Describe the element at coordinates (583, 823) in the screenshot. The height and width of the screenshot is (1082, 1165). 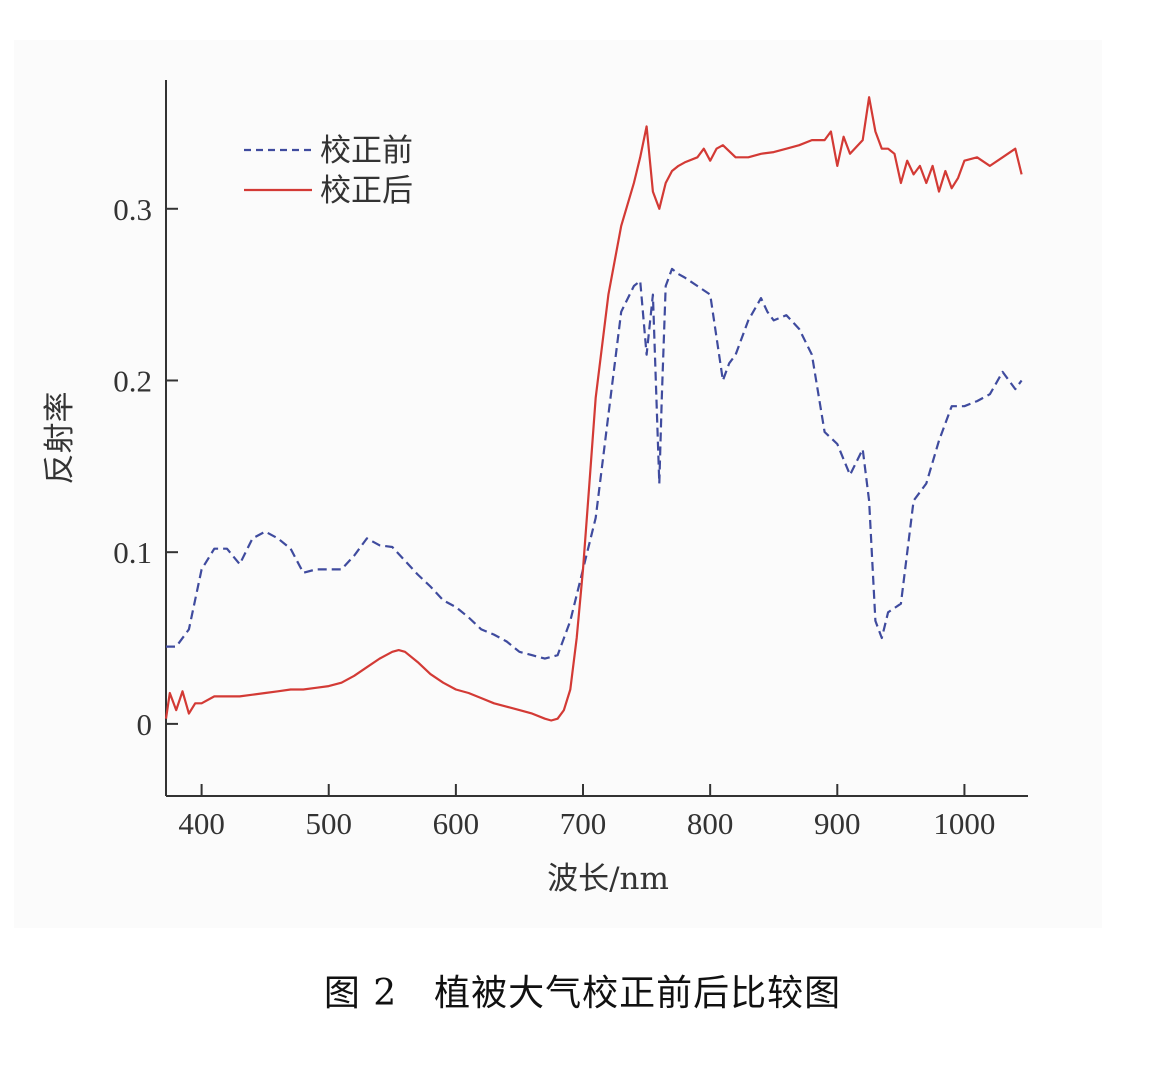
I see `x-tick-label-700: 700` at that location.